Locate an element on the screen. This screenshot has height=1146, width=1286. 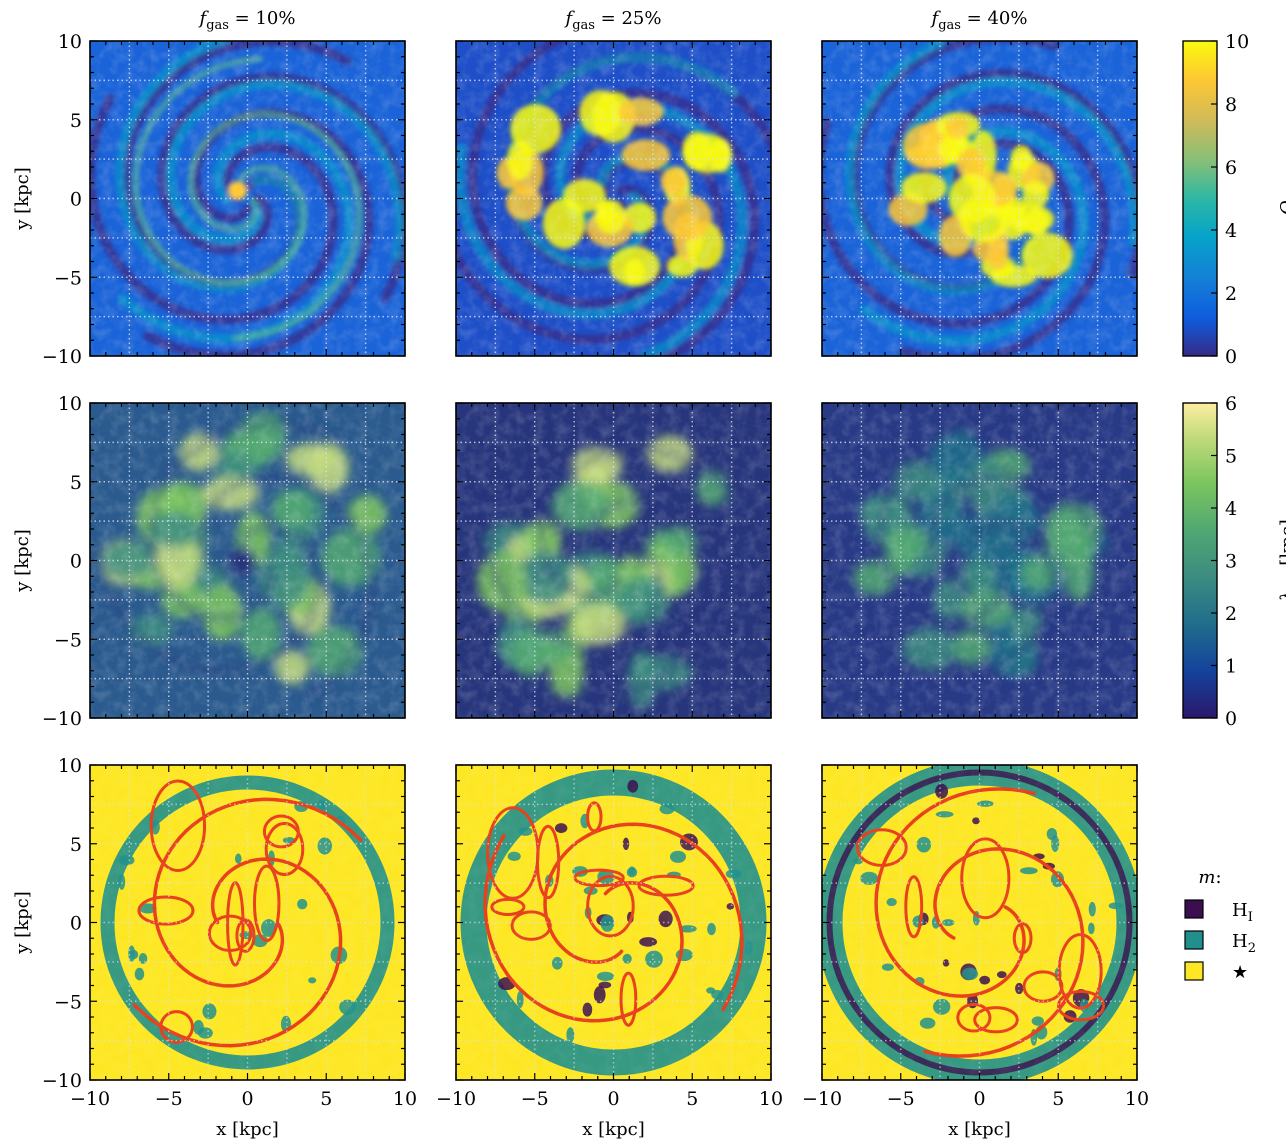
legend-title: m: is located at coordinates (1209, 877).